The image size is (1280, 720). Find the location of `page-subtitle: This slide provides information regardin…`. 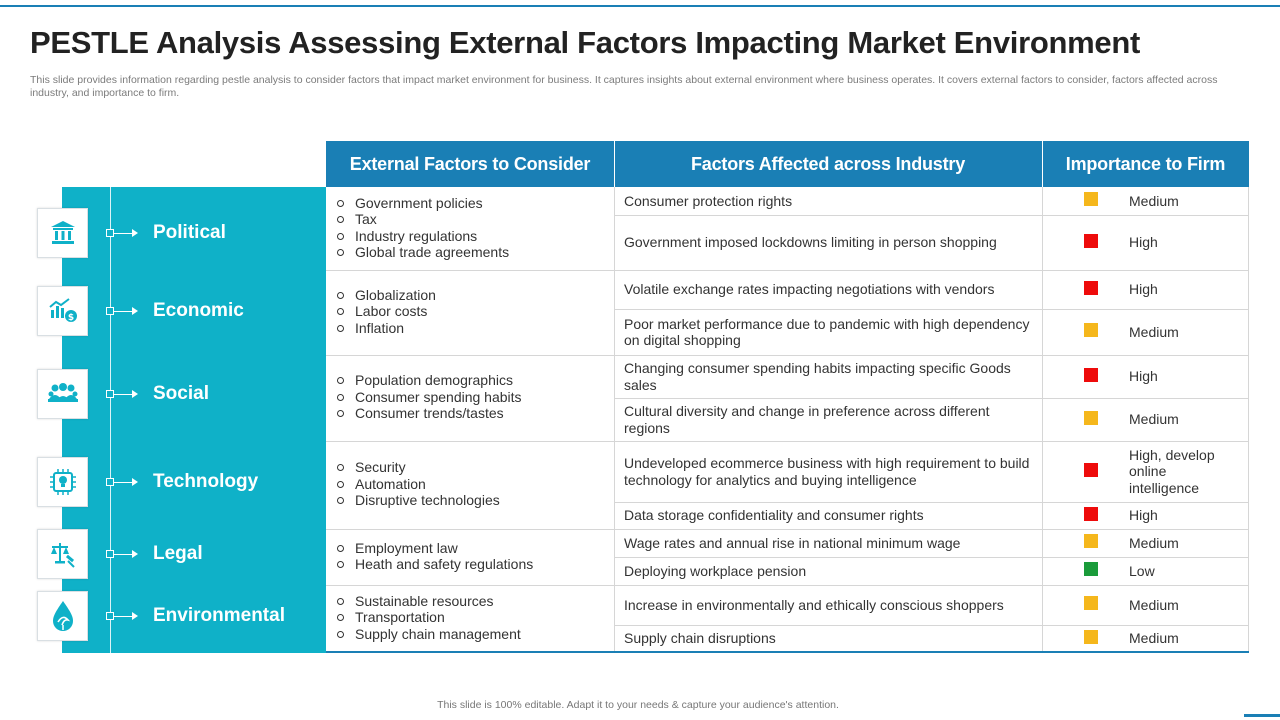

page-subtitle: This slide provides information regardin… is located at coordinates (624, 86).